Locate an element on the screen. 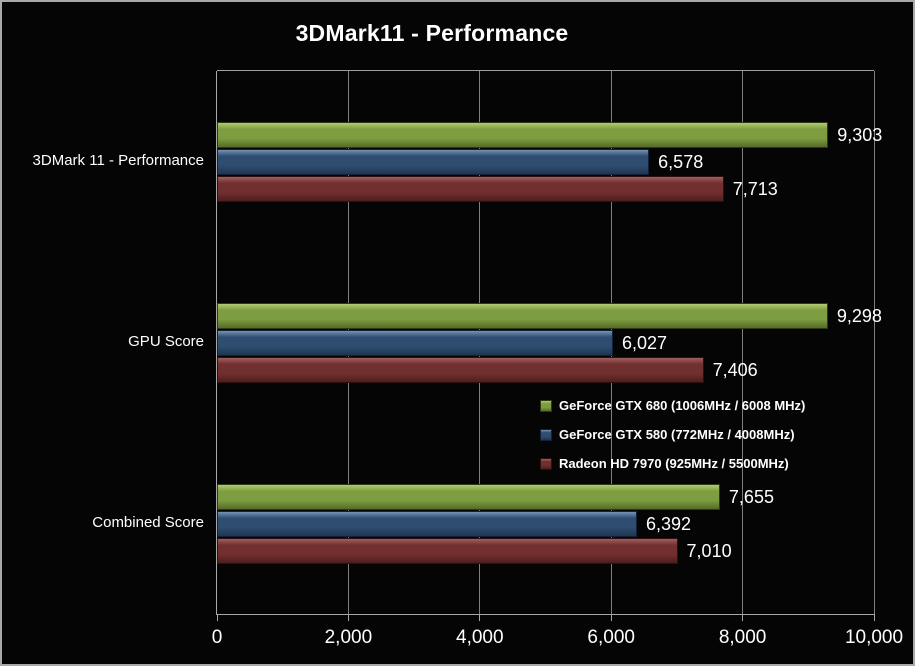 The image size is (915, 666). bar-value-label: 7,655 is located at coordinates (751, 497).